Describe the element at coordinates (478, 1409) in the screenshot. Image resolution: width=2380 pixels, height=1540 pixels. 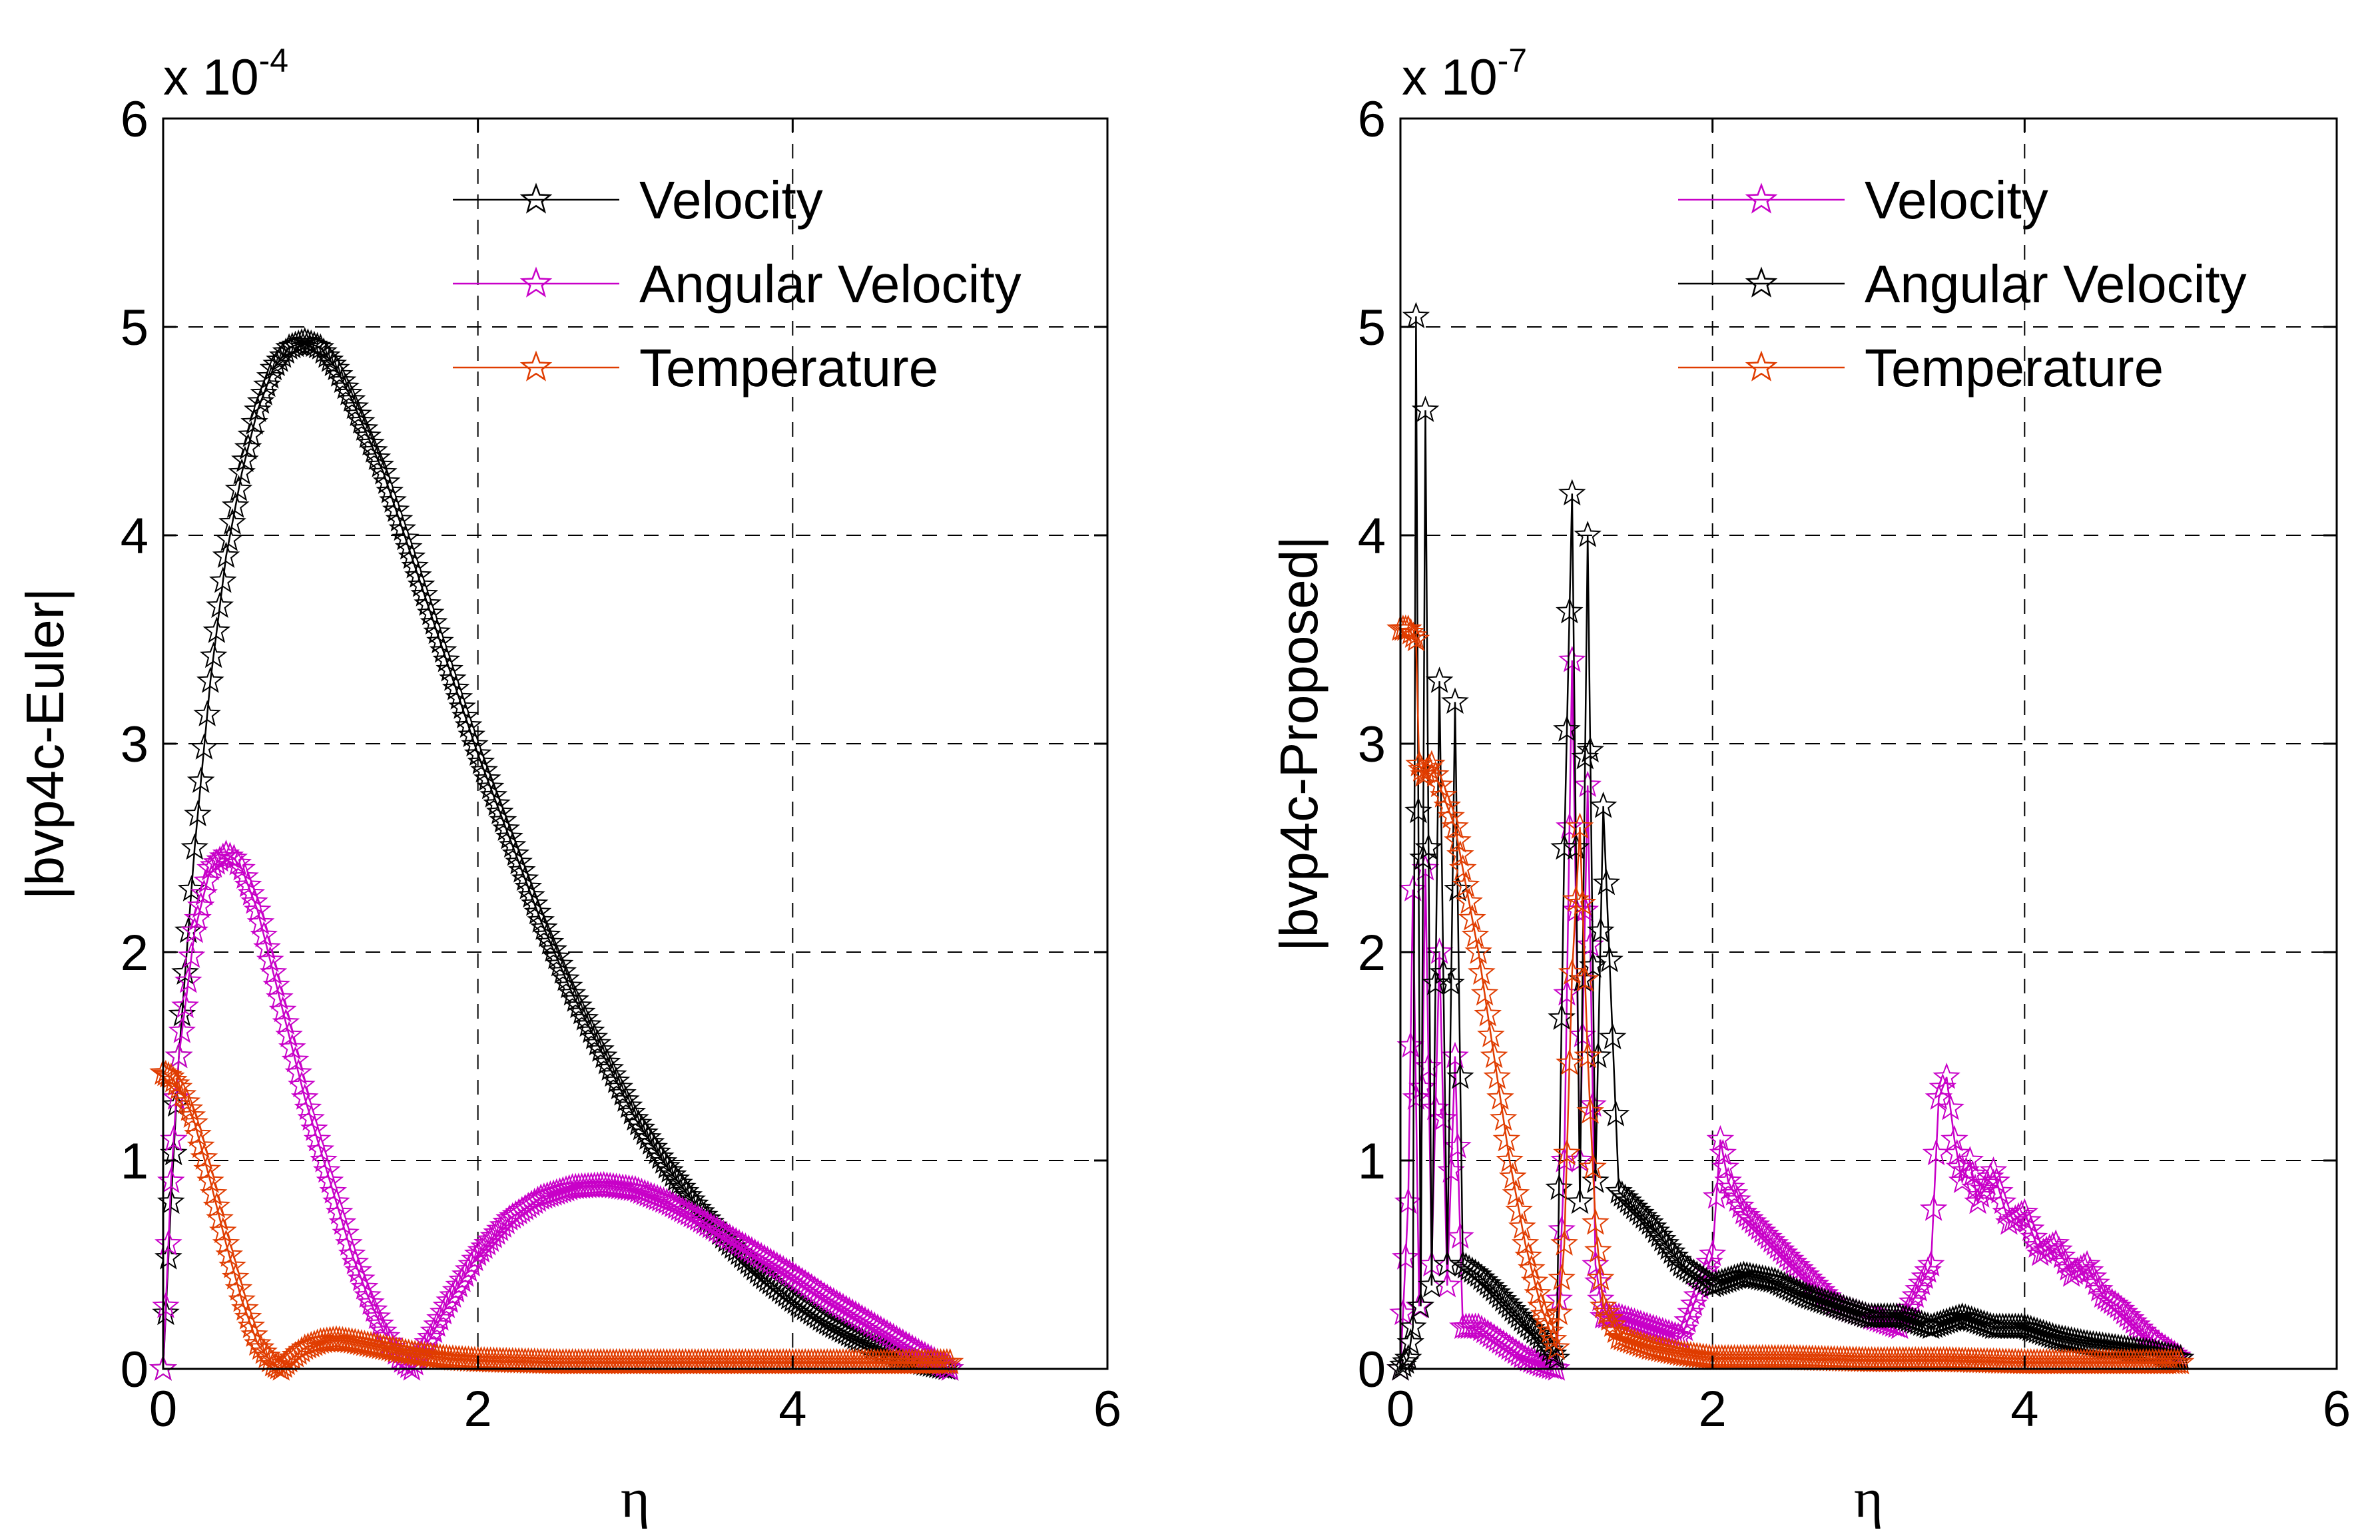
I see `x-tick-label: 2` at that location.